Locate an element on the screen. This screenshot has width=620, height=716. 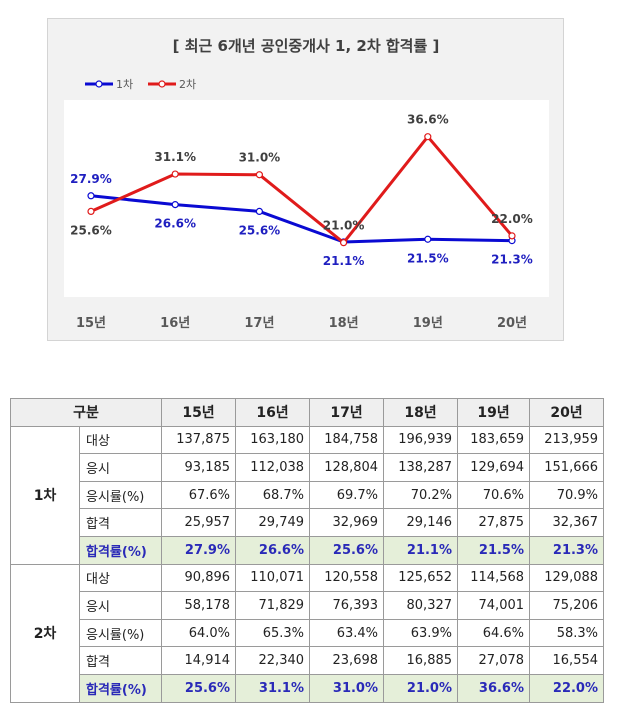
table-cell: 183,659 is located at coordinates (494, 440).